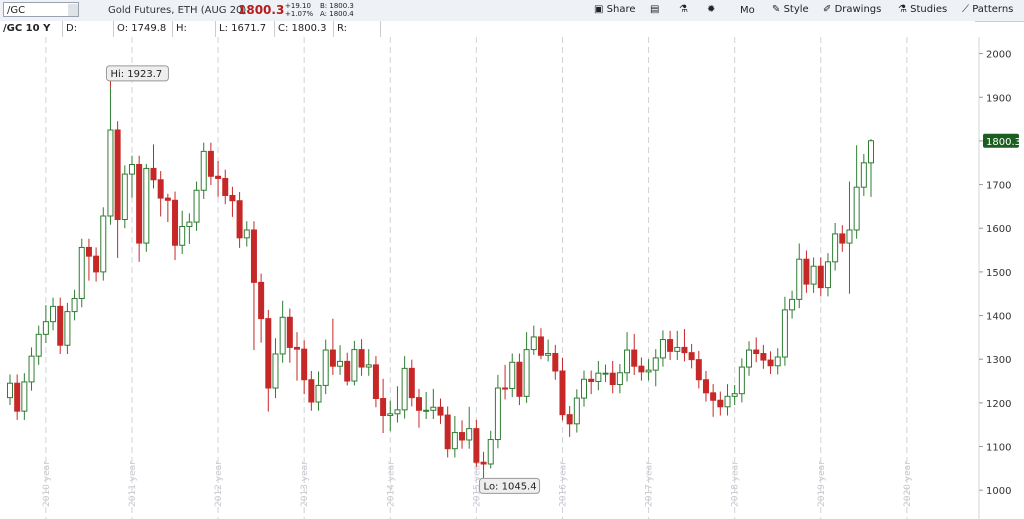 This screenshot has height=519, width=1024. I want to click on studies-button: ⚗ Studies, so click(923, 9).